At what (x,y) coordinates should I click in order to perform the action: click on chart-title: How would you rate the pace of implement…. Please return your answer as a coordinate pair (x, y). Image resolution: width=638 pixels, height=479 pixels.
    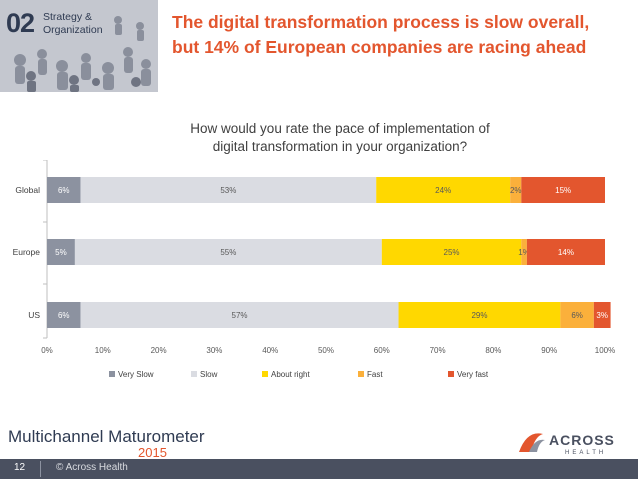
    Looking at the image, I should click on (340, 138).